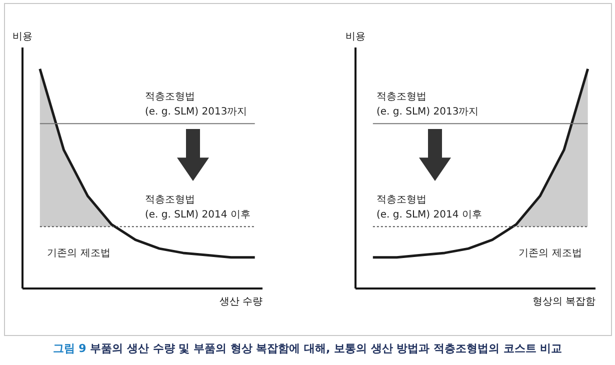  I want to click on x-axis-title: 형상의 복잡함, so click(564, 302).